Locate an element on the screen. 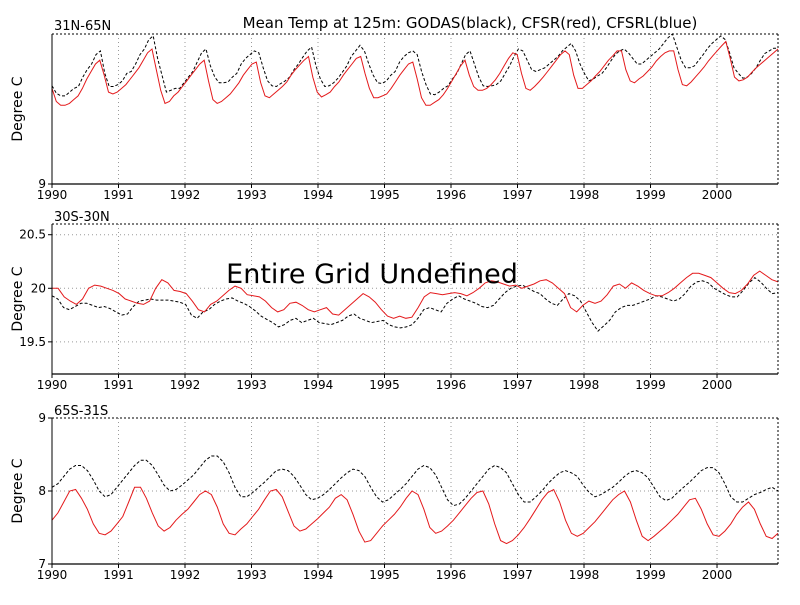 This screenshot has height=605, width=800. region-label: 31N-65N is located at coordinates (82, 26).